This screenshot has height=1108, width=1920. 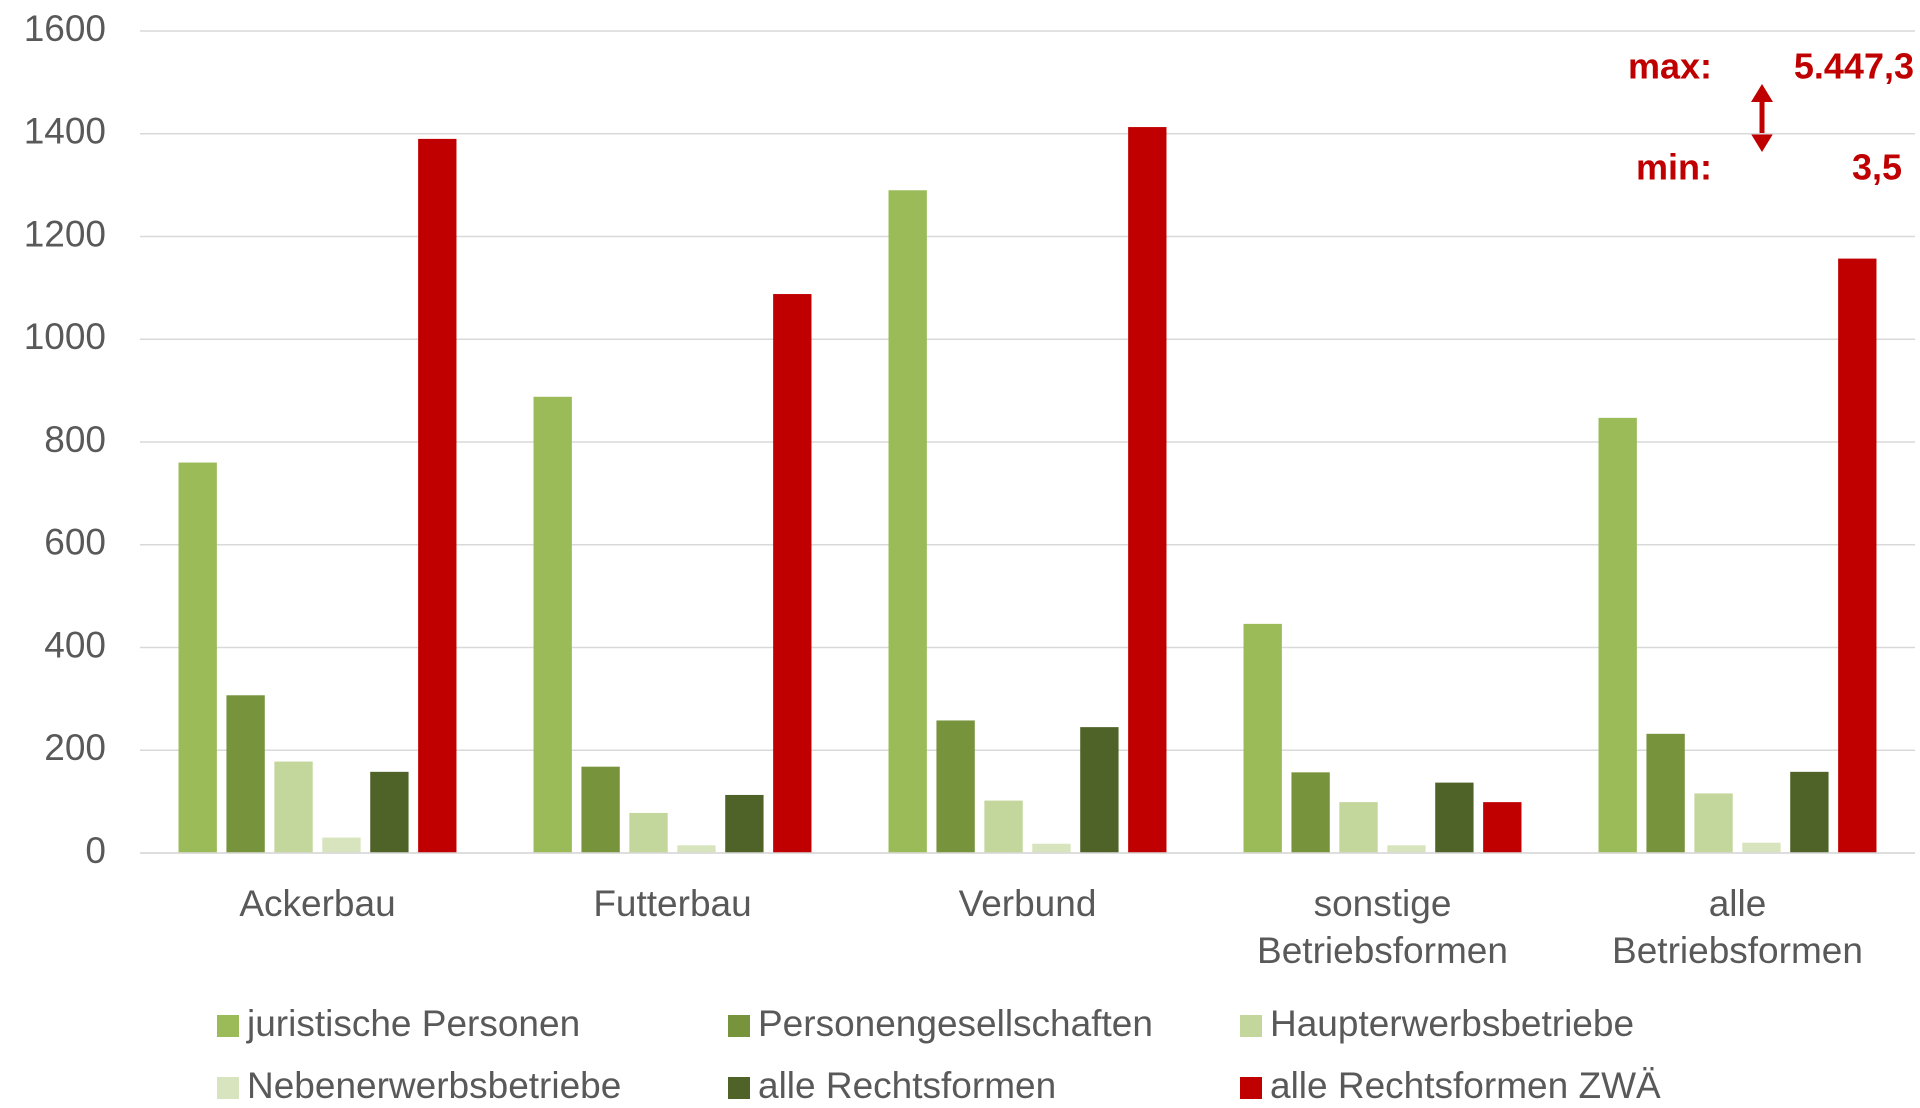 What do you see at coordinates (75, 542) in the screenshot?
I see `y-tick-label: 600` at bounding box center [75, 542].